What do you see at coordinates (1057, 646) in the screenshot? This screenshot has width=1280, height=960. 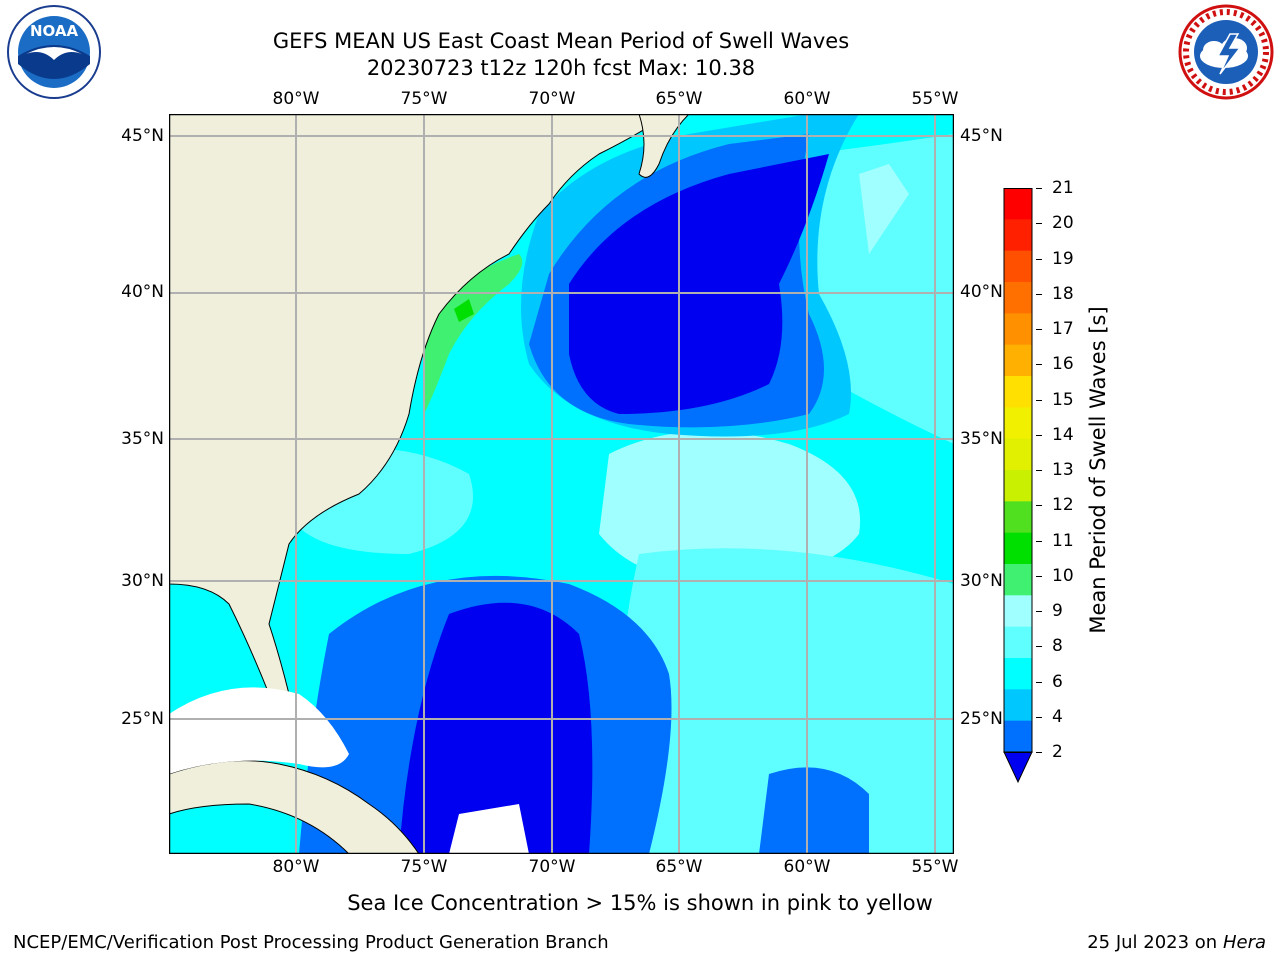 I see `colorbar-tick-label: 8` at bounding box center [1057, 646].